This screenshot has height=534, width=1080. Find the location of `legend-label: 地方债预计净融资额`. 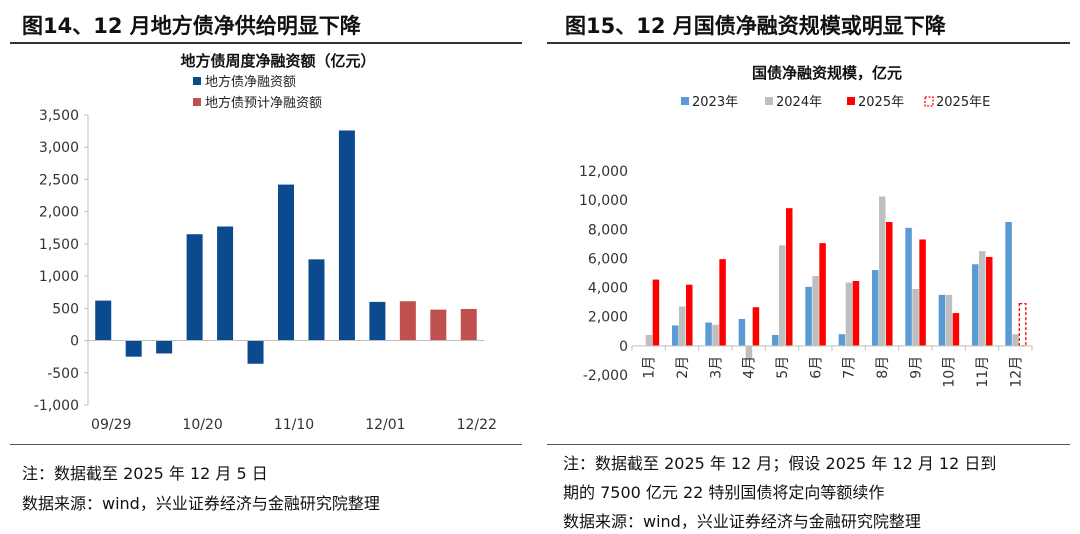

legend-label: 地方债预计净融资额 is located at coordinates (263, 103).